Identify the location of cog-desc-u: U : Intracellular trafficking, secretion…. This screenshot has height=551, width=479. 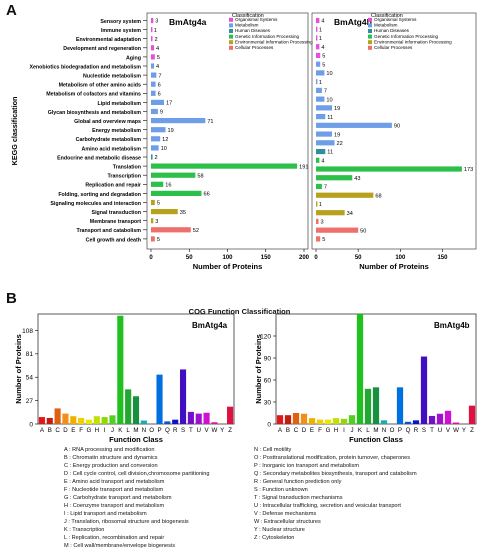
(327, 506).